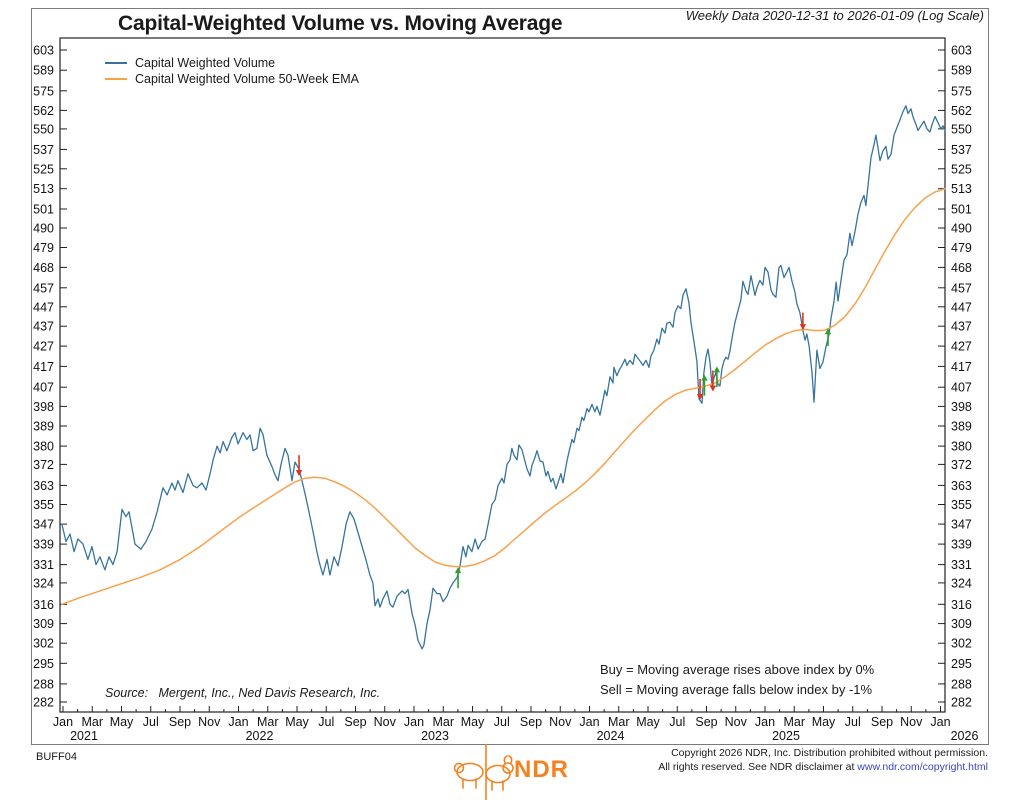  Describe the element at coordinates (517, 771) in the screenshot. I see `ndr-logo: NDR` at that location.